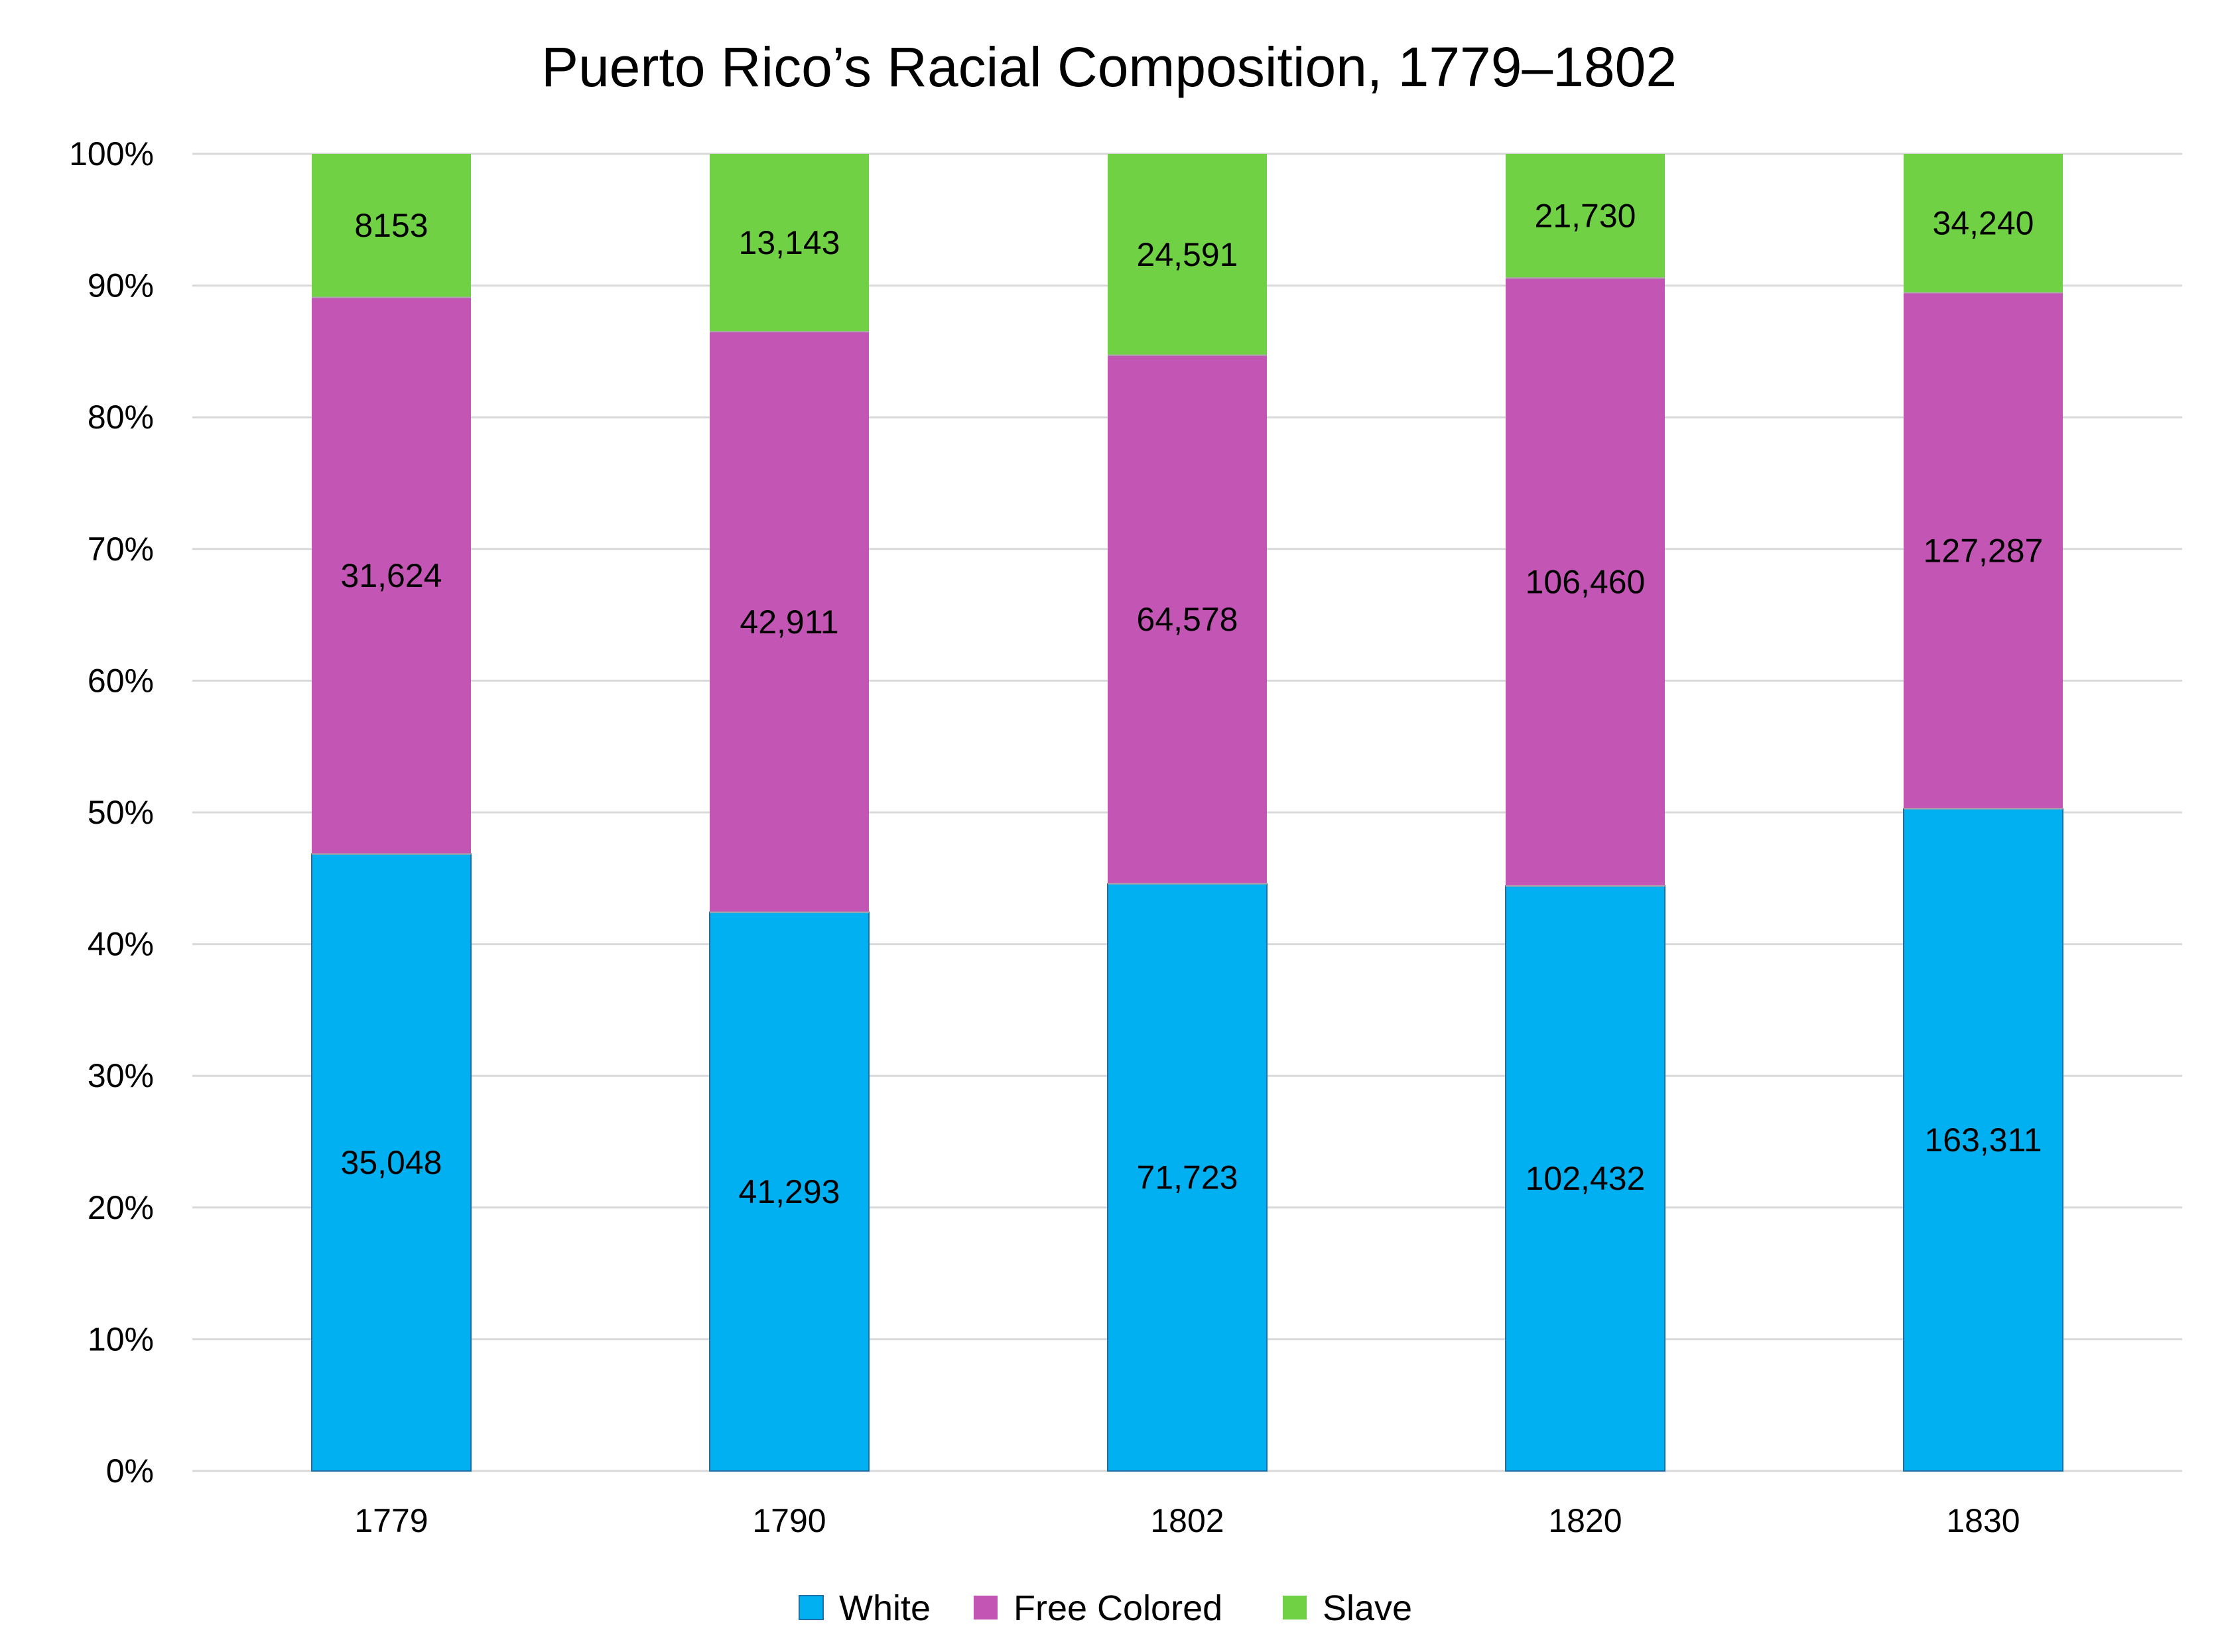  Describe the element at coordinates (1117, 1608) in the screenshot. I see `legend-label-free-colored: Free Colored` at that location.